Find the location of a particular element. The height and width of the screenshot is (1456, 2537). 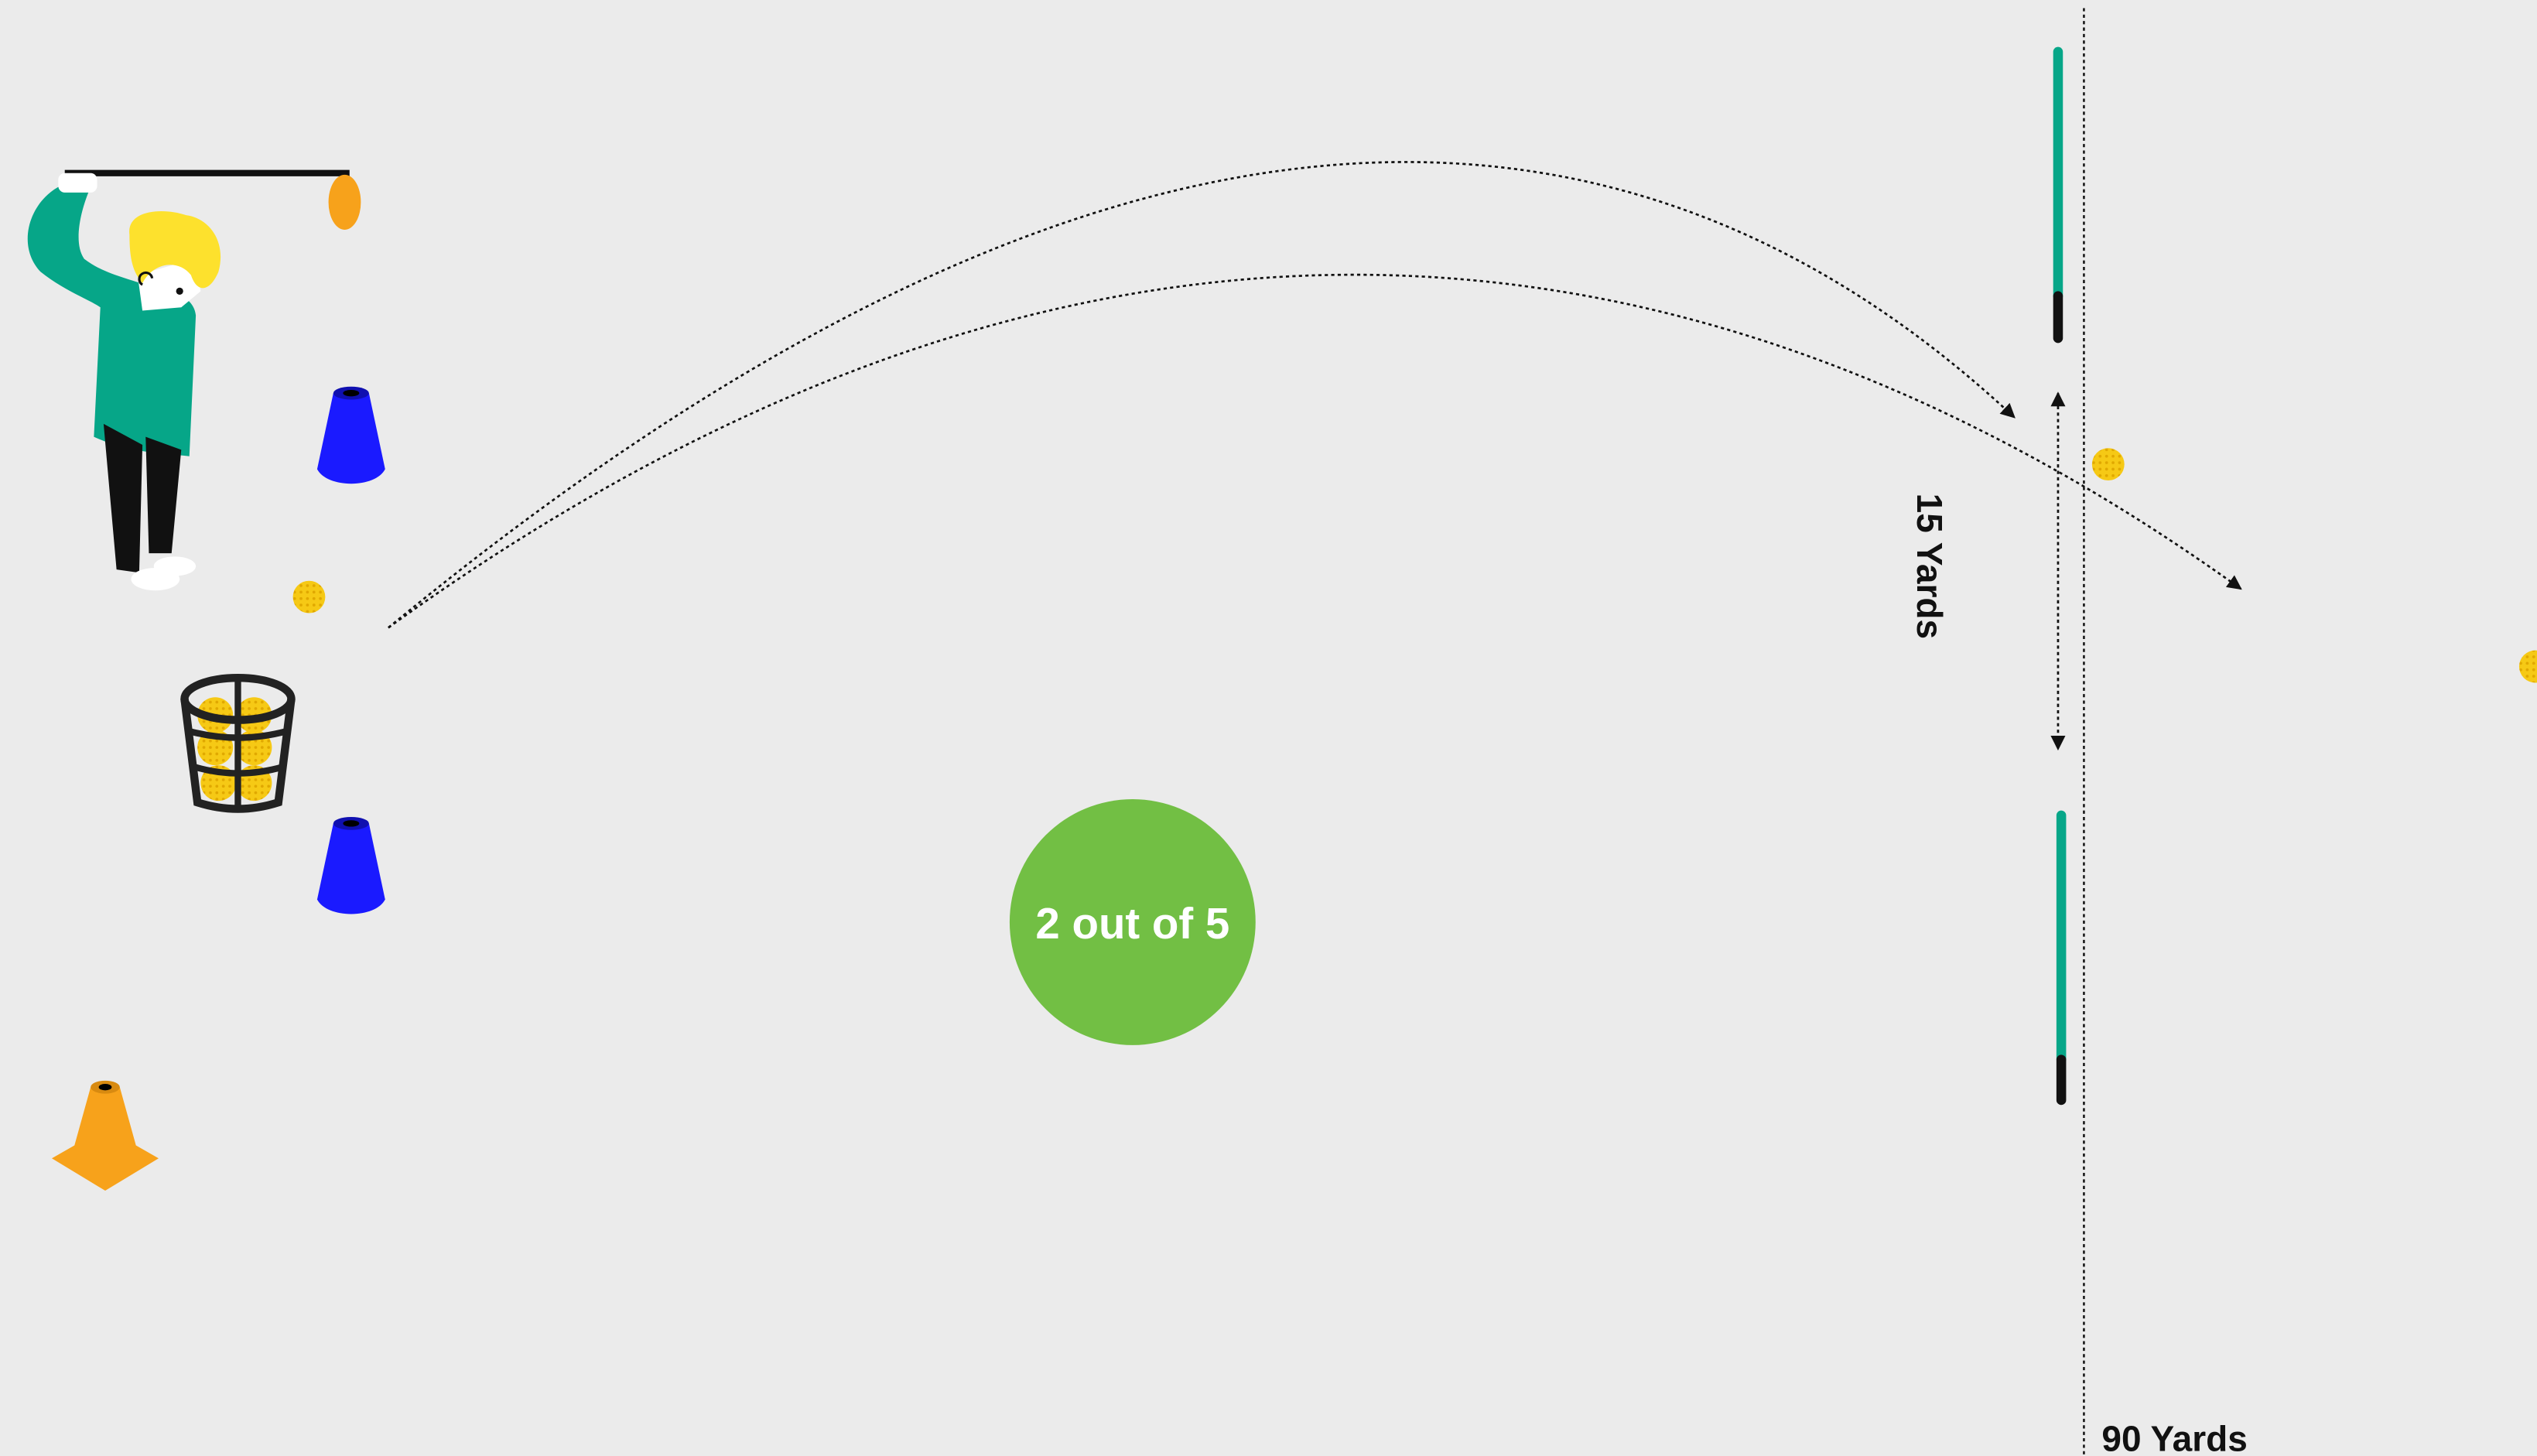

score-badge is located at coordinates (1132, 922).